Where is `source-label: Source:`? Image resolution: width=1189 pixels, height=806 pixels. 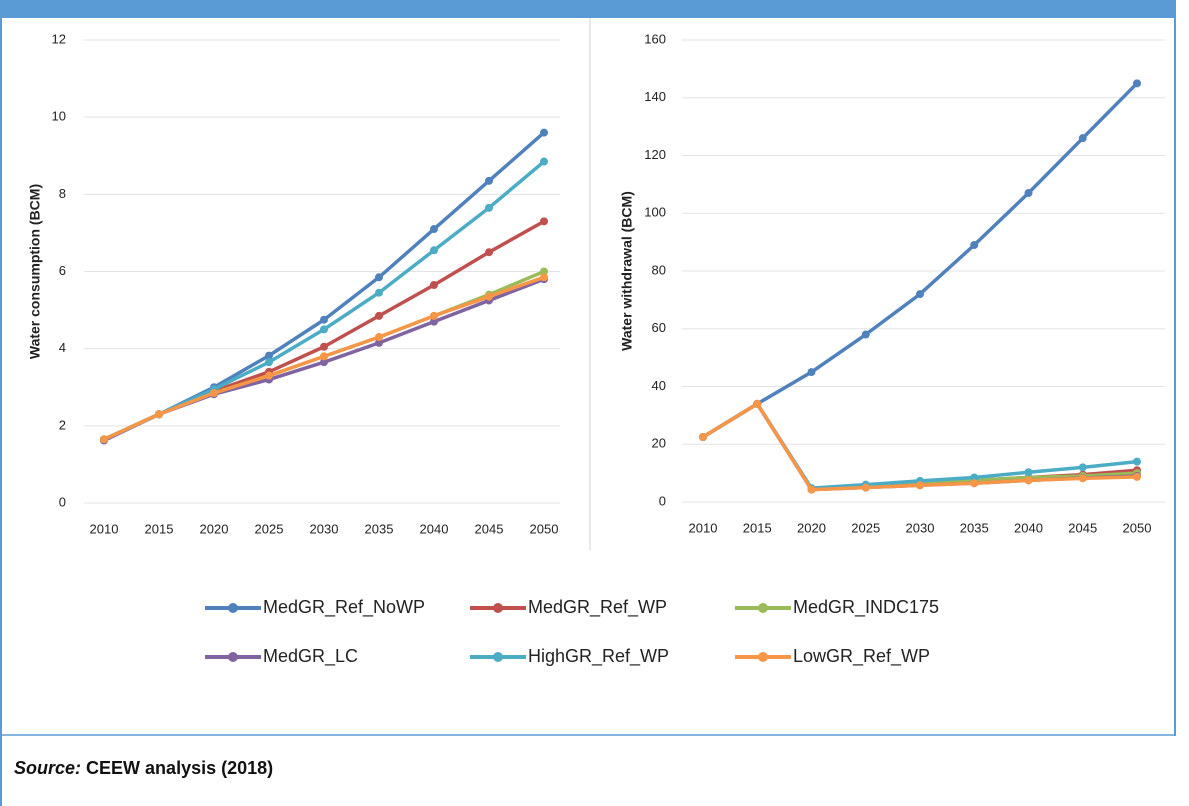
source-label: Source: is located at coordinates (48, 768).